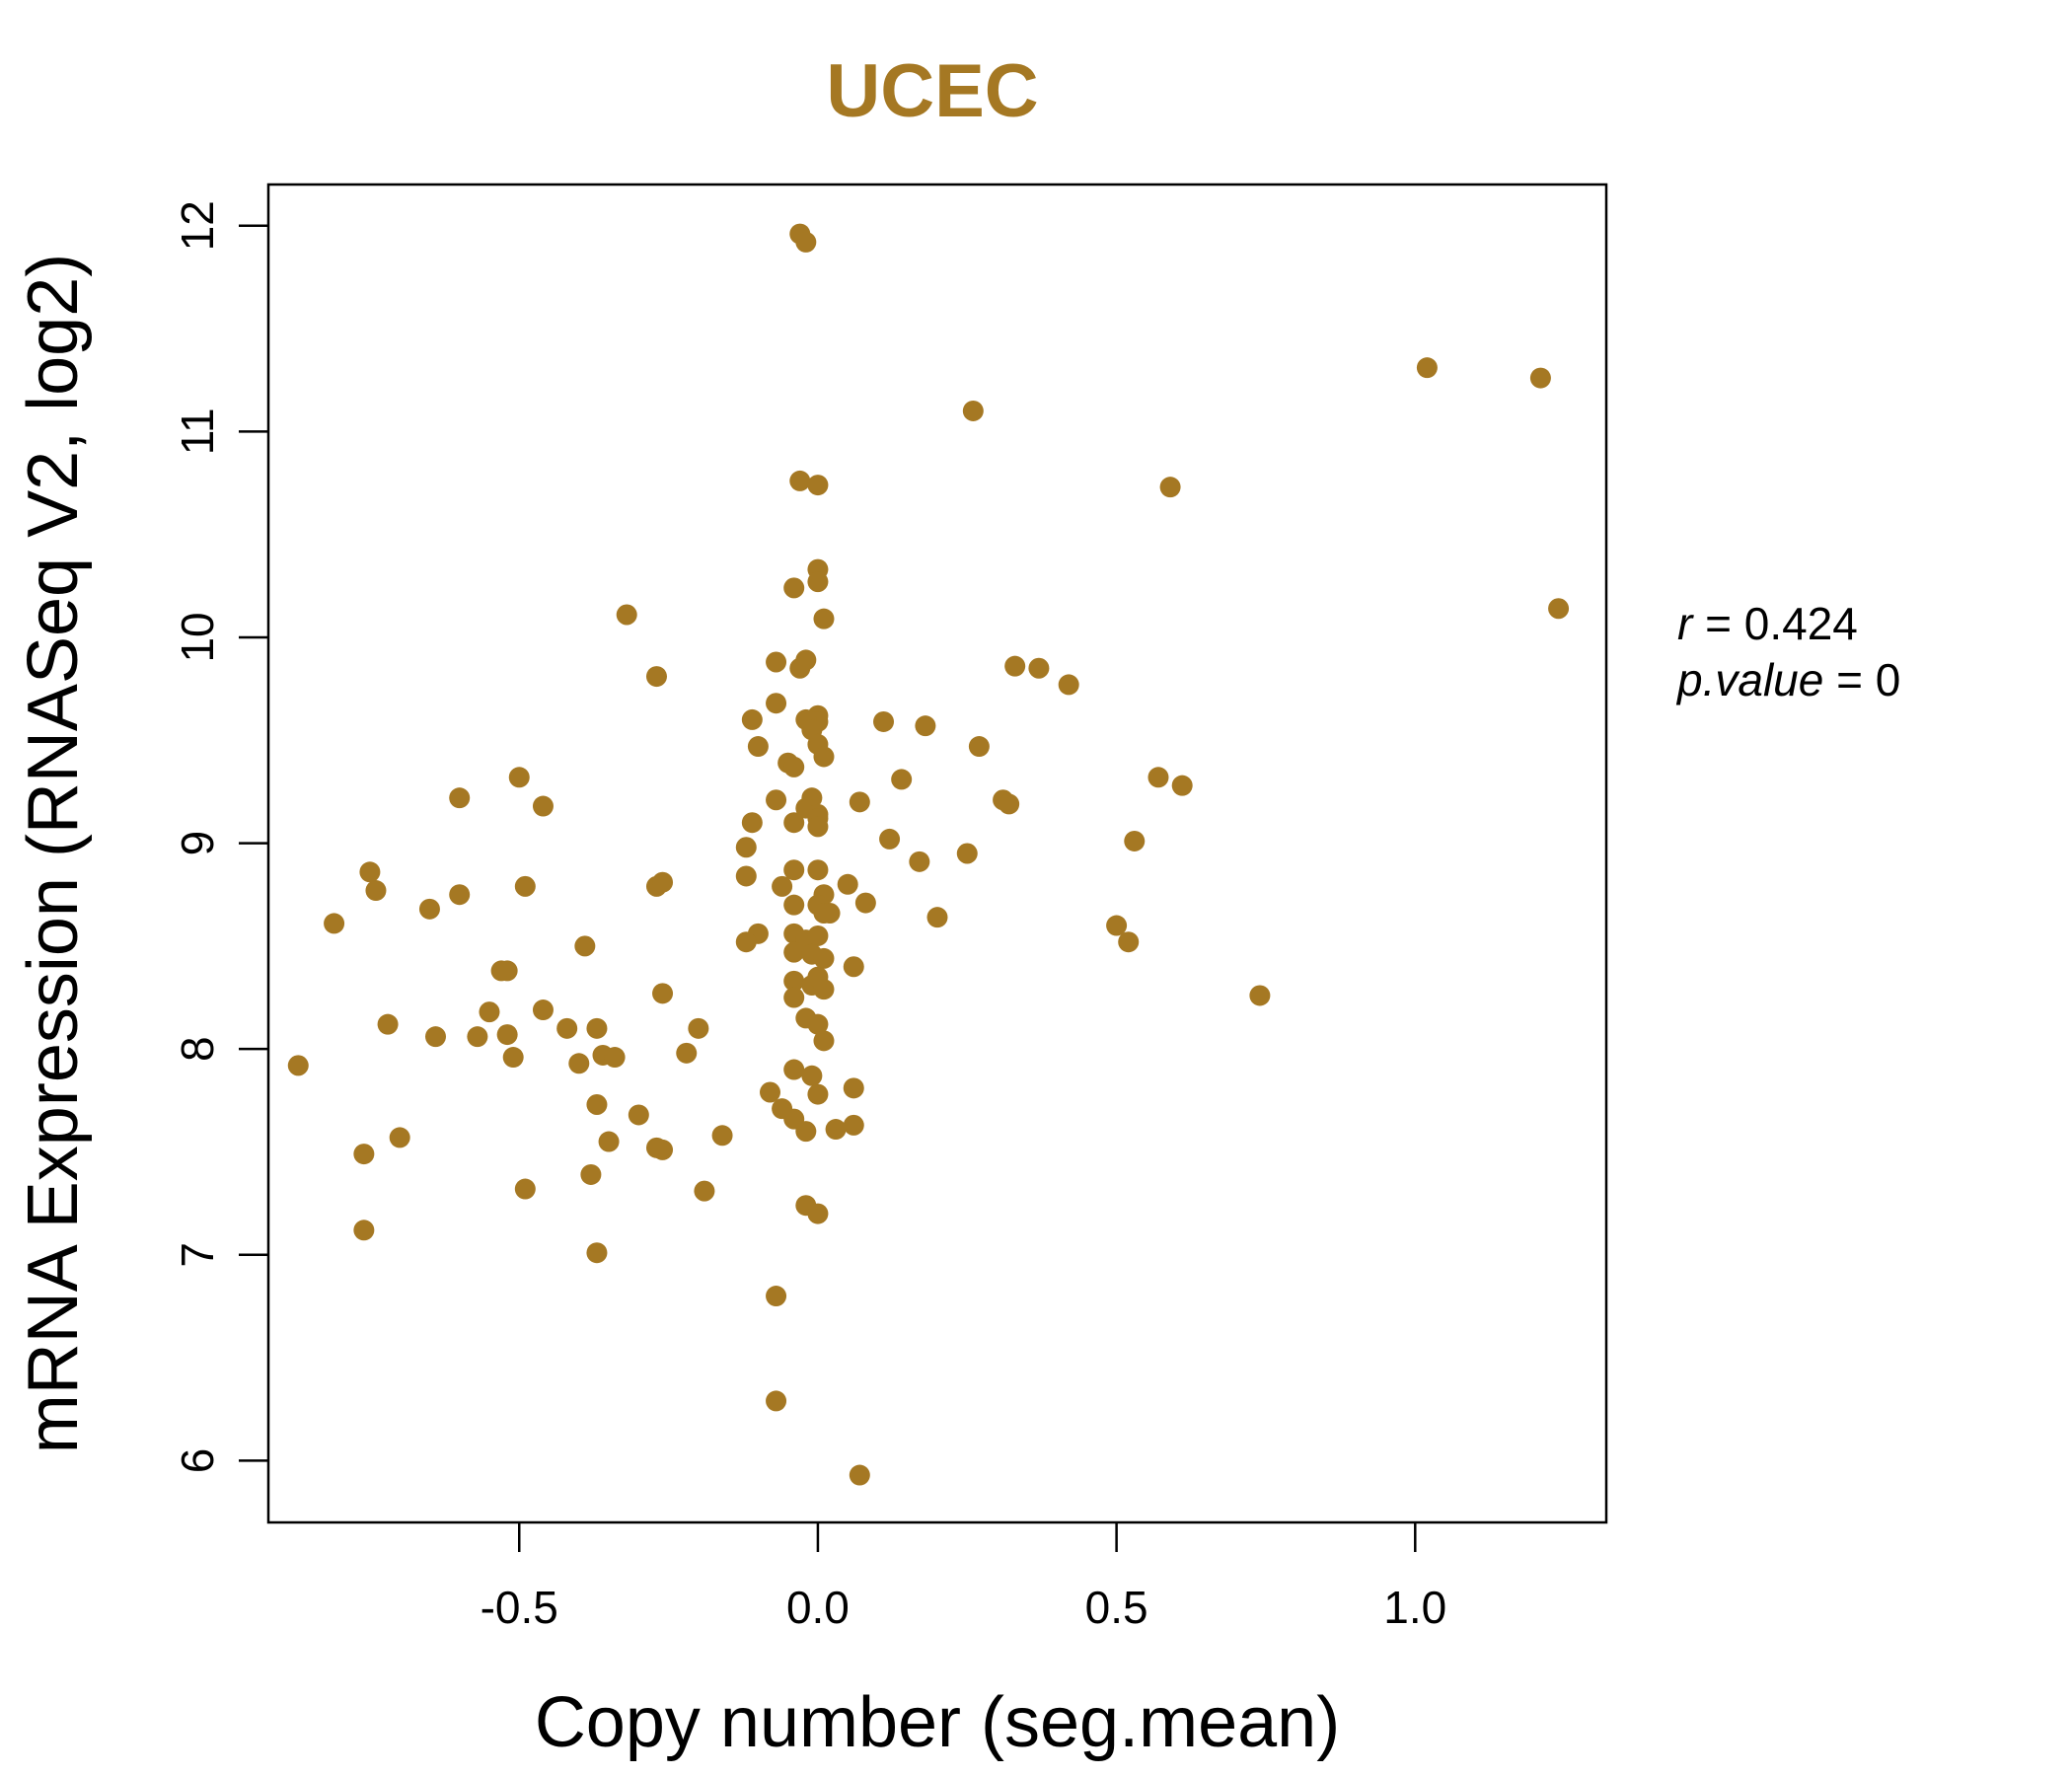 Image resolution: width=2072 pixels, height=1776 pixels. Describe the element at coordinates (198, 1255) in the screenshot. I see `y-tick-label: 7` at that location.